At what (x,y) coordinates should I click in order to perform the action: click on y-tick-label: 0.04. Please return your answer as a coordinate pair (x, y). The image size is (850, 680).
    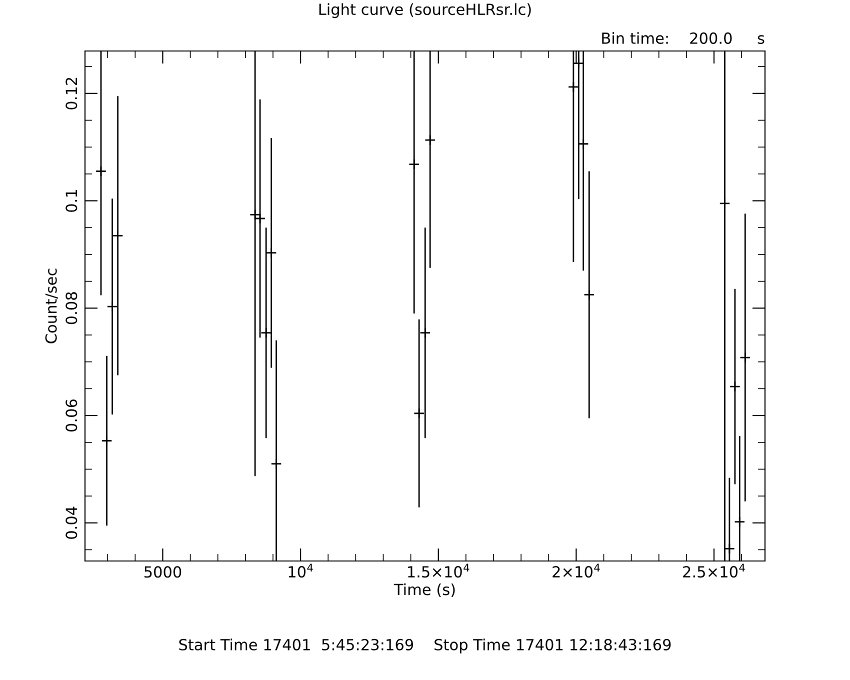
    Looking at the image, I should click on (72, 522).